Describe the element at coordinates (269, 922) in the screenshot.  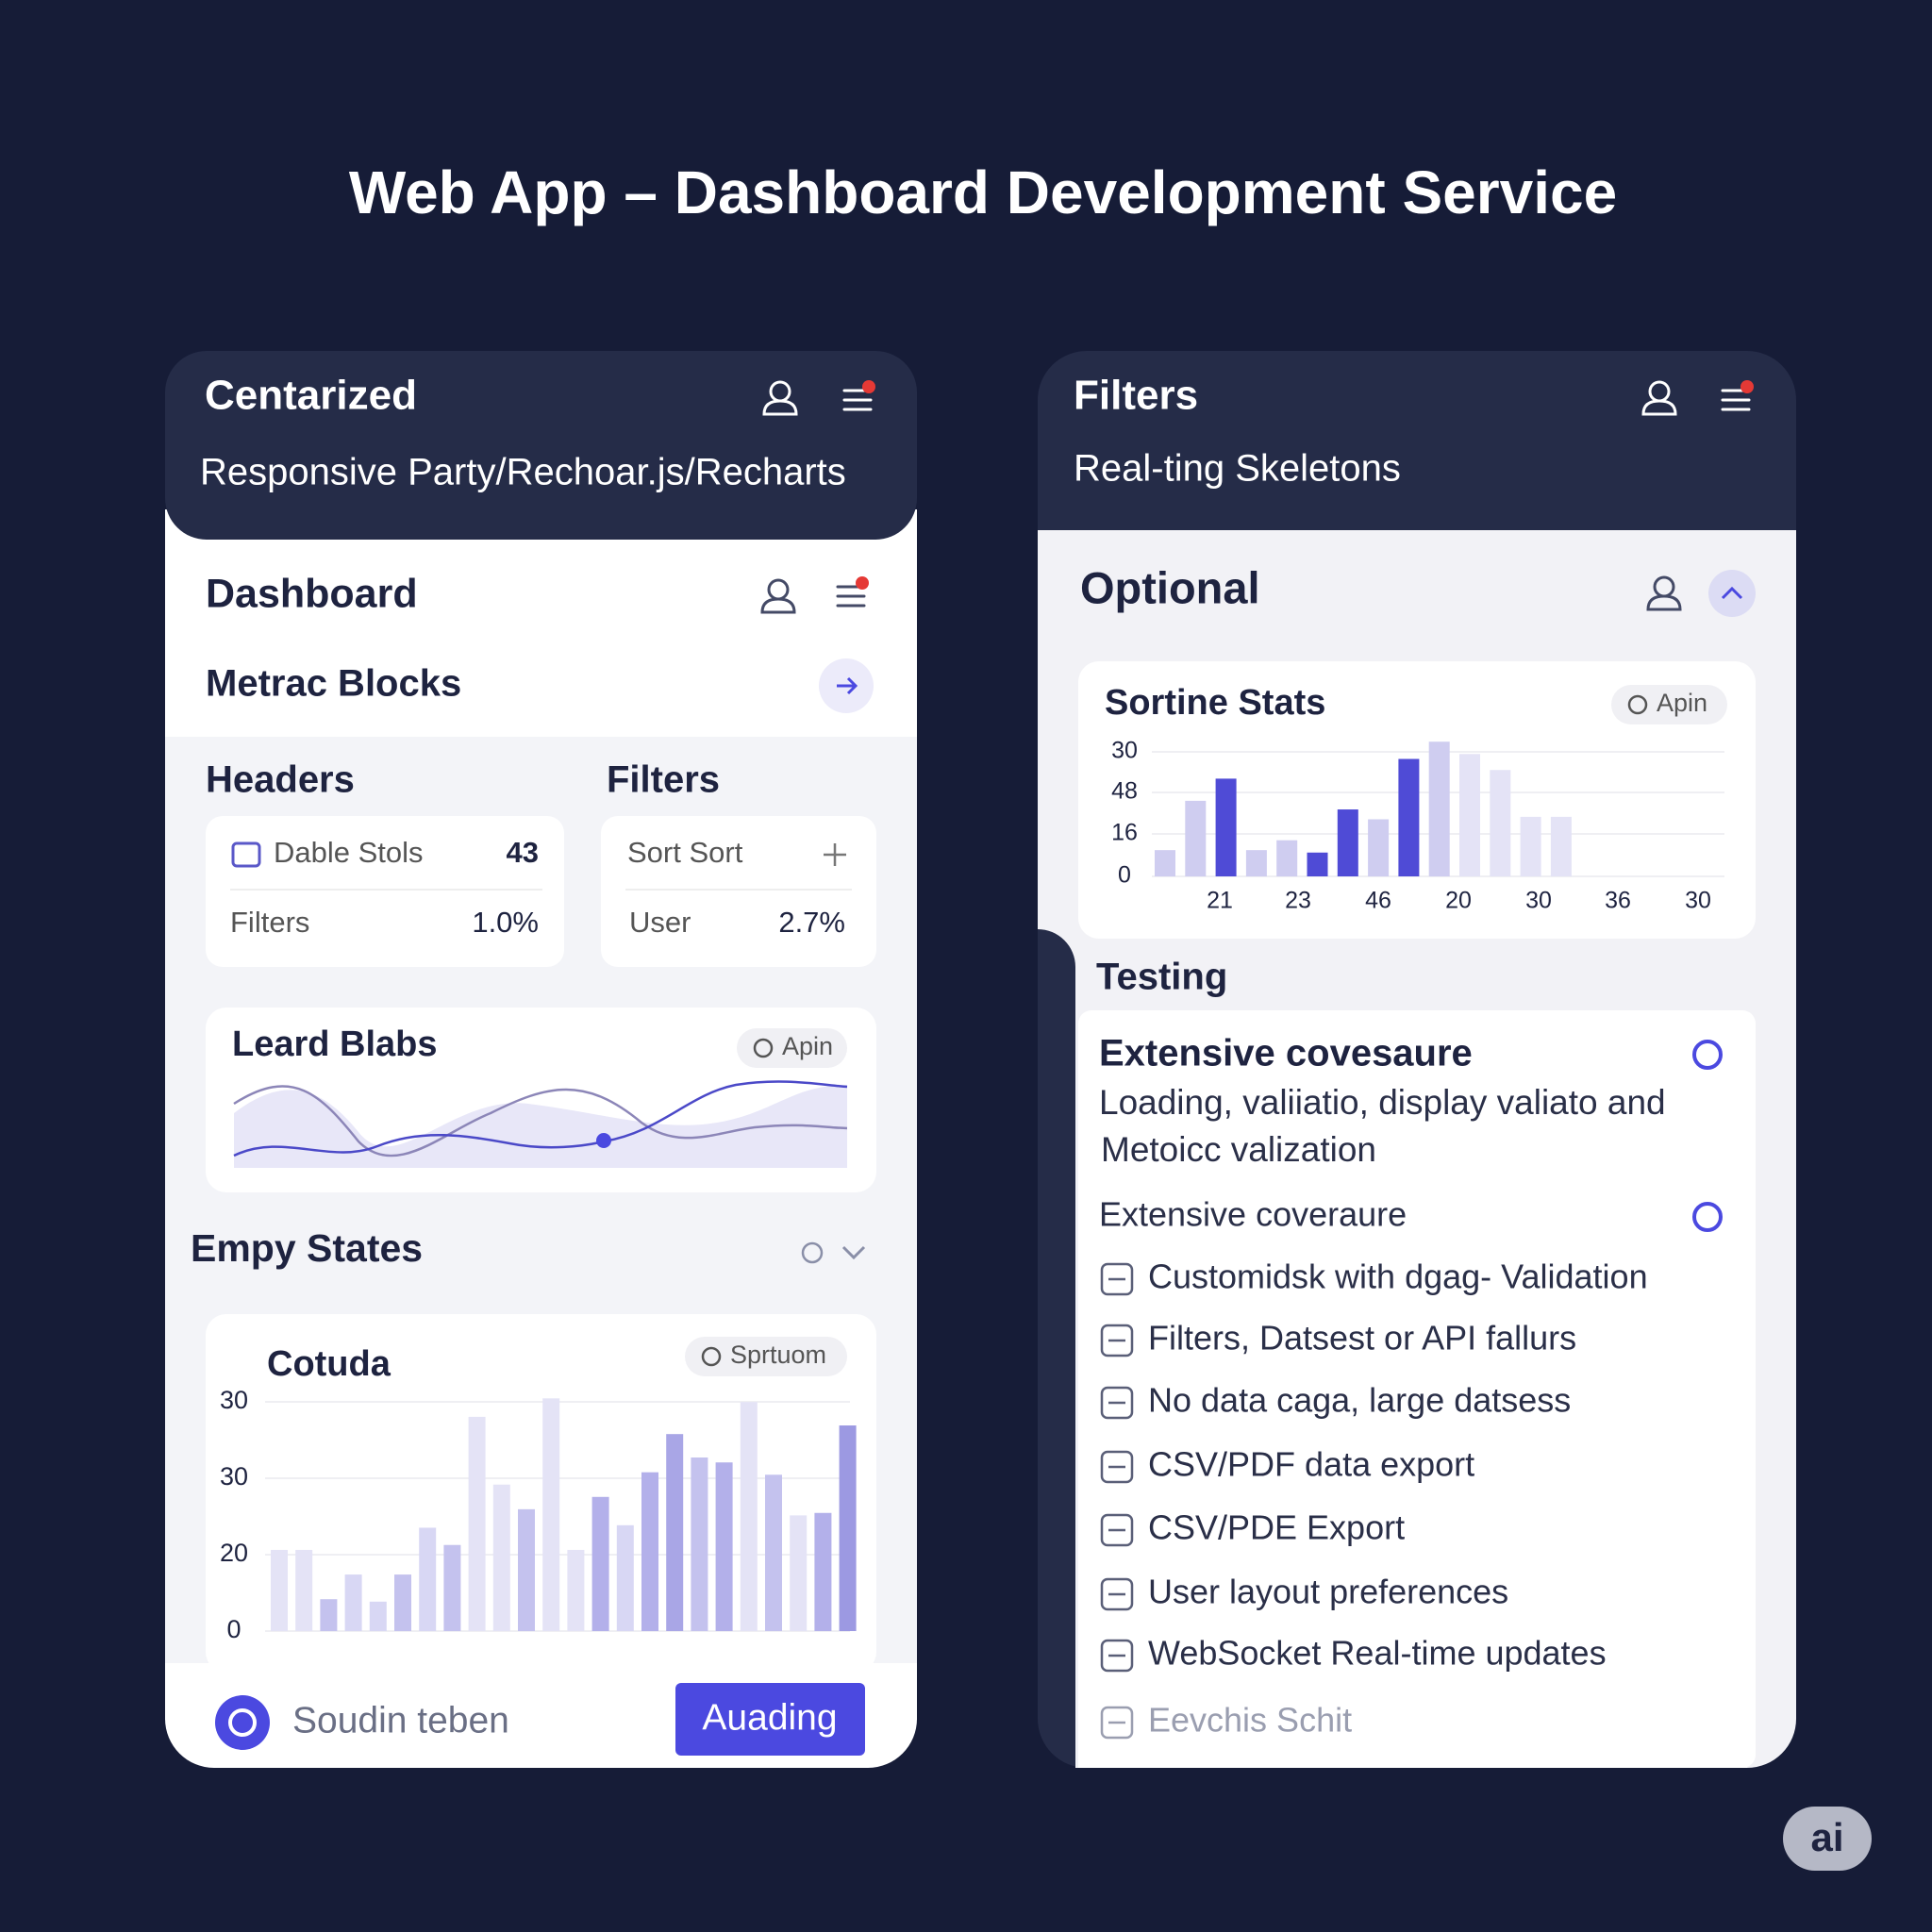
I see `row-label: Filters` at that location.